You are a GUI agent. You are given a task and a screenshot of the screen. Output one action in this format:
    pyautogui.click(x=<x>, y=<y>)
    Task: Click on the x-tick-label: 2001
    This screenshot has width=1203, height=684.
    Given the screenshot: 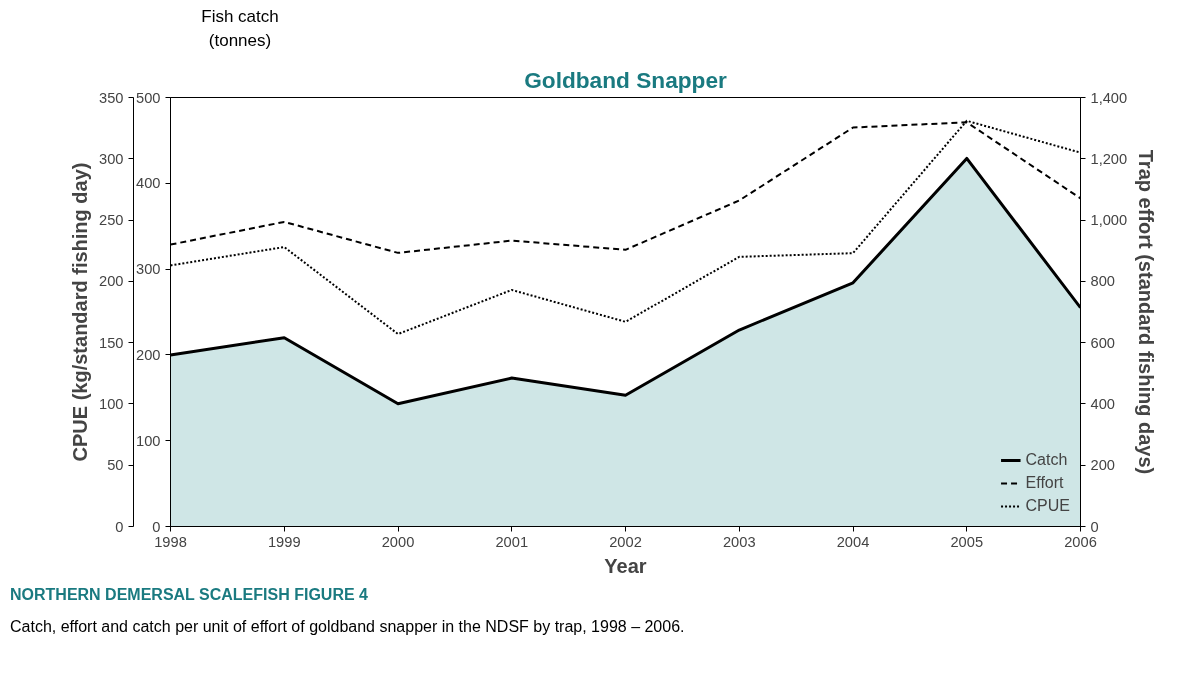 What is the action you would take?
    pyautogui.click(x=512, y=541)
    